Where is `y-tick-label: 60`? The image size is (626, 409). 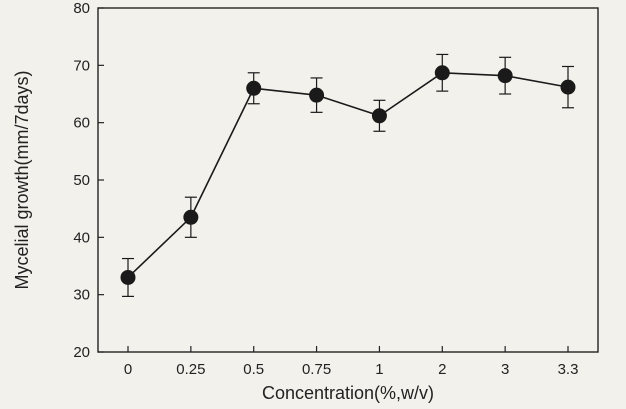 y-tick-label: 60 is located at coordinates (81, 123).